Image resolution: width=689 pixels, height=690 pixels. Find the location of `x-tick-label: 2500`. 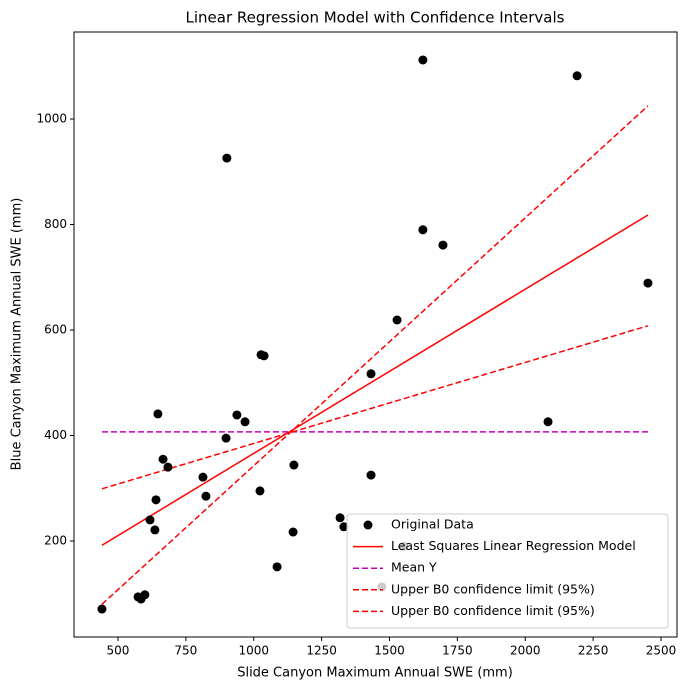

x-tick-label: 2500 is located at coordinates (661, 651).